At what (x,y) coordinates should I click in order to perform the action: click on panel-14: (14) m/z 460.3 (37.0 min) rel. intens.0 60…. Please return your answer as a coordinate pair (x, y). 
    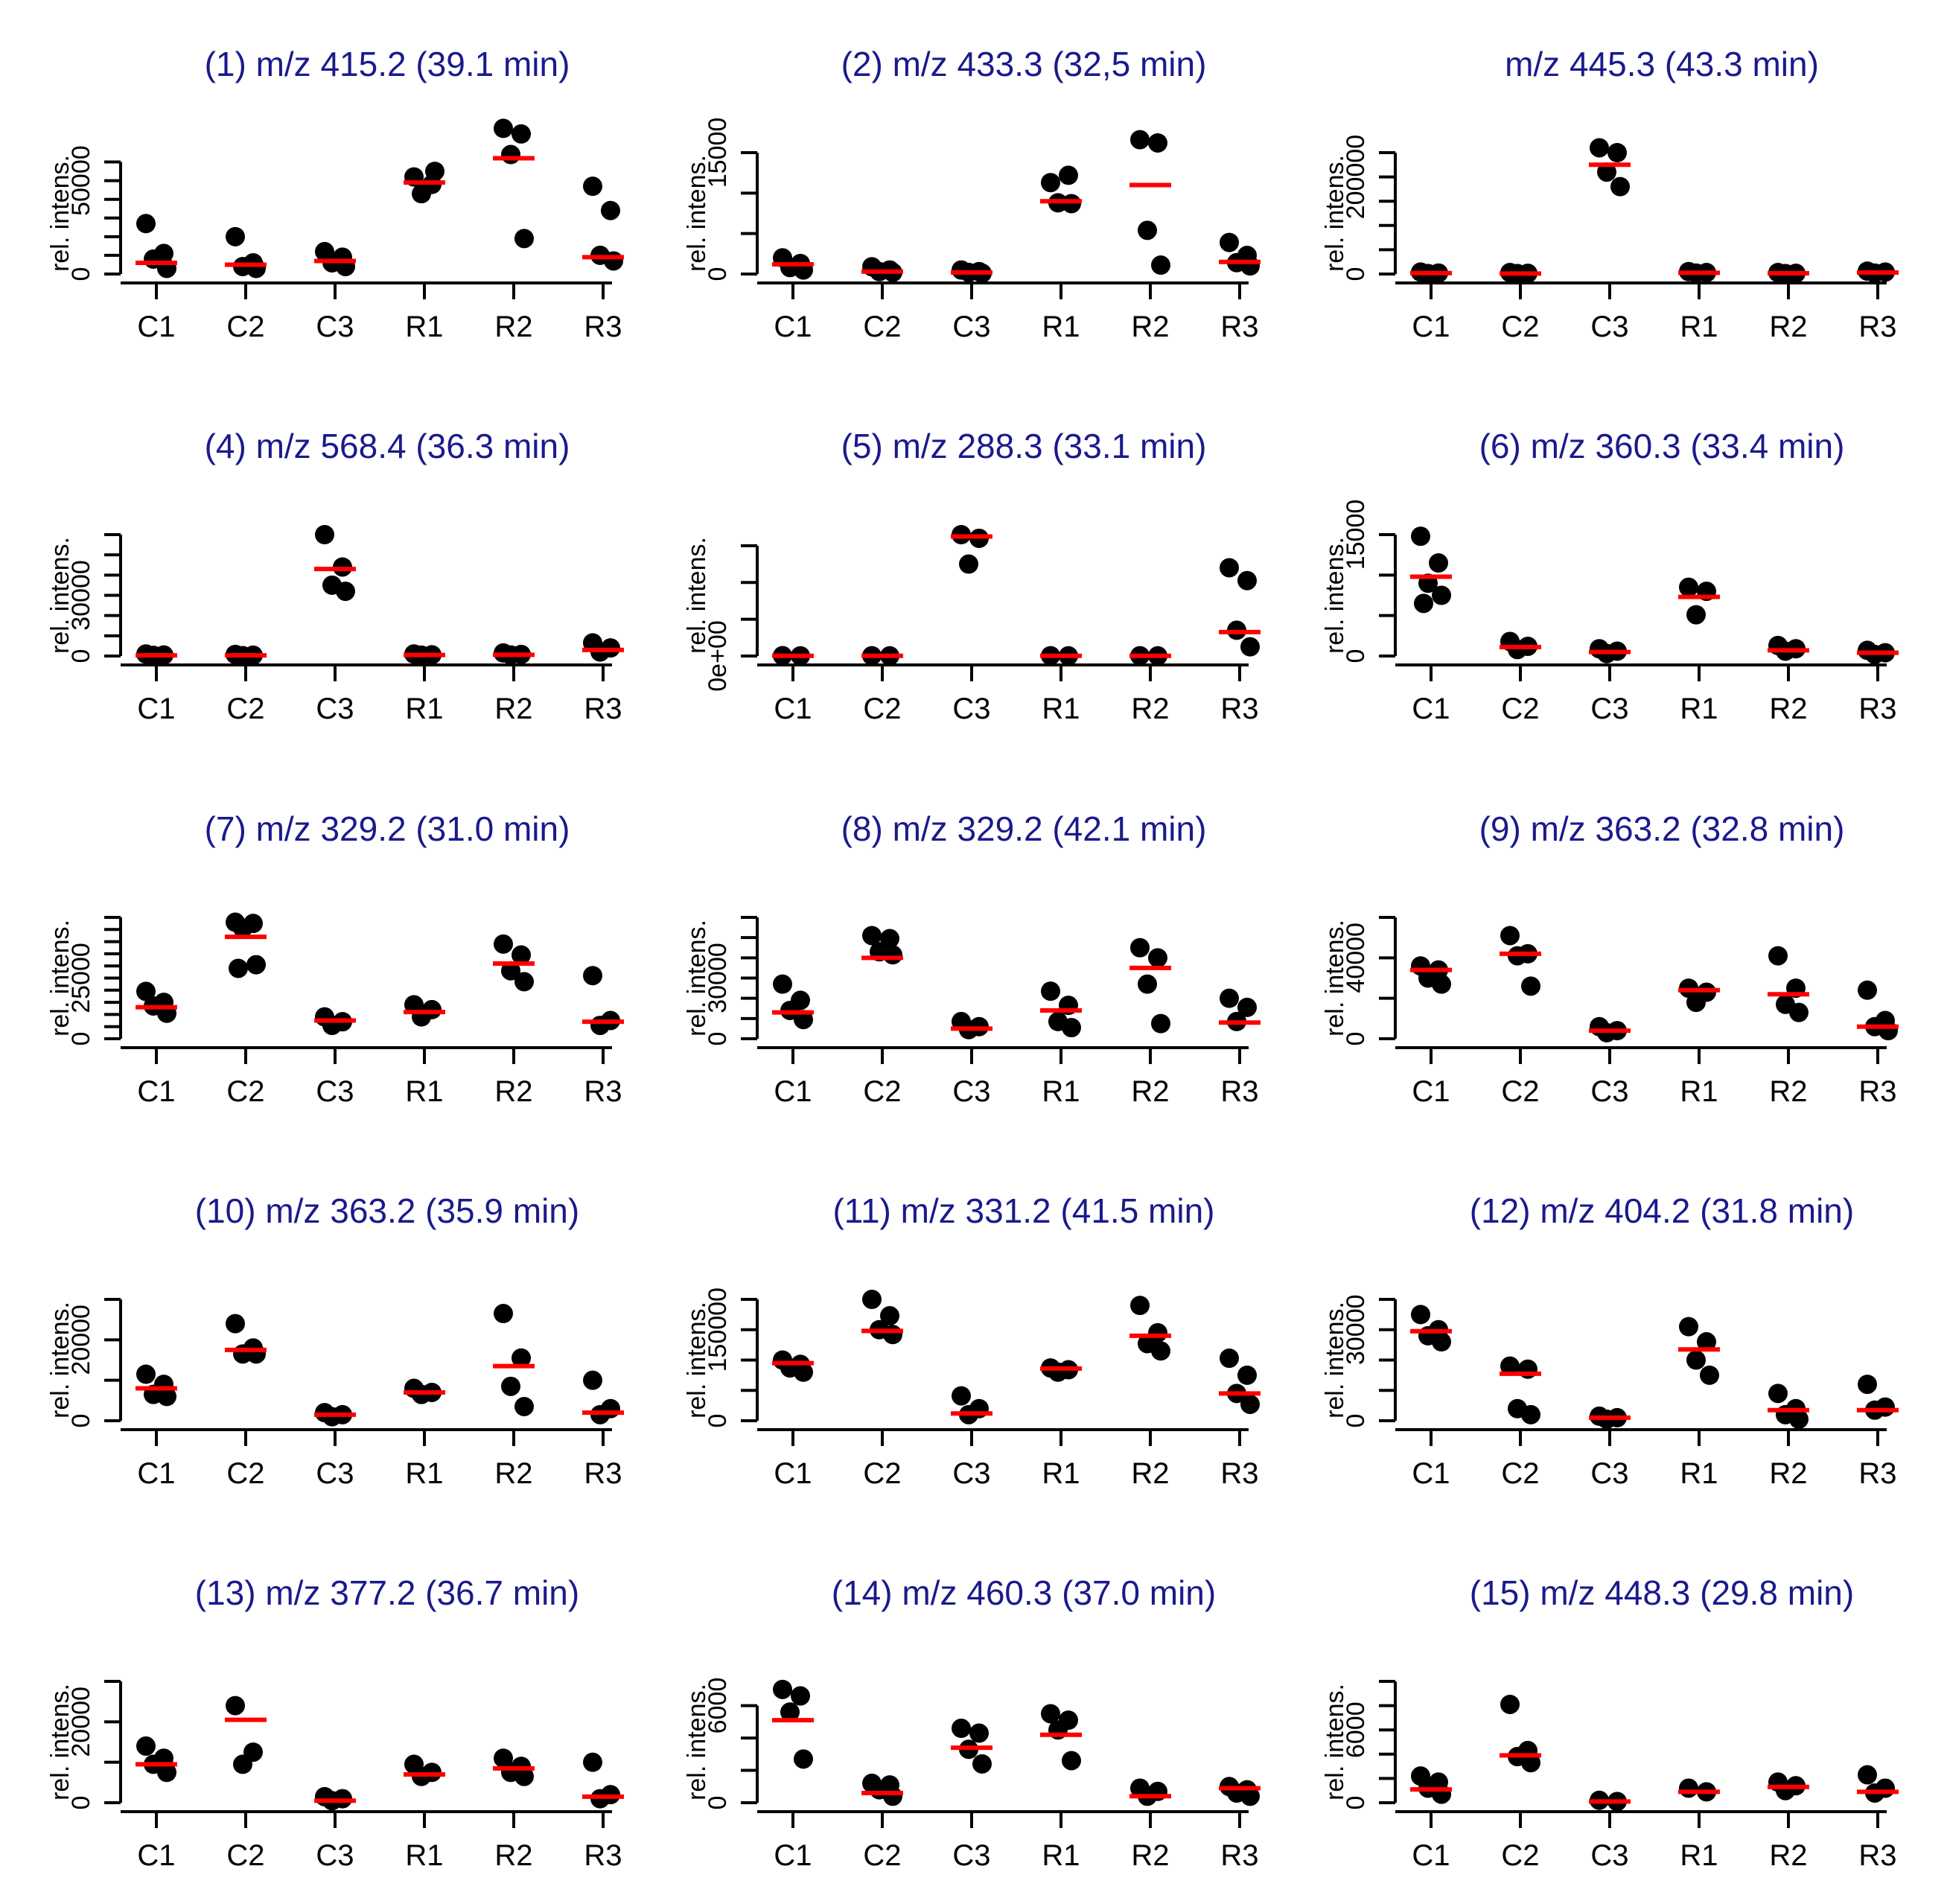
    Looking at the image, I should click on (972, 1722).